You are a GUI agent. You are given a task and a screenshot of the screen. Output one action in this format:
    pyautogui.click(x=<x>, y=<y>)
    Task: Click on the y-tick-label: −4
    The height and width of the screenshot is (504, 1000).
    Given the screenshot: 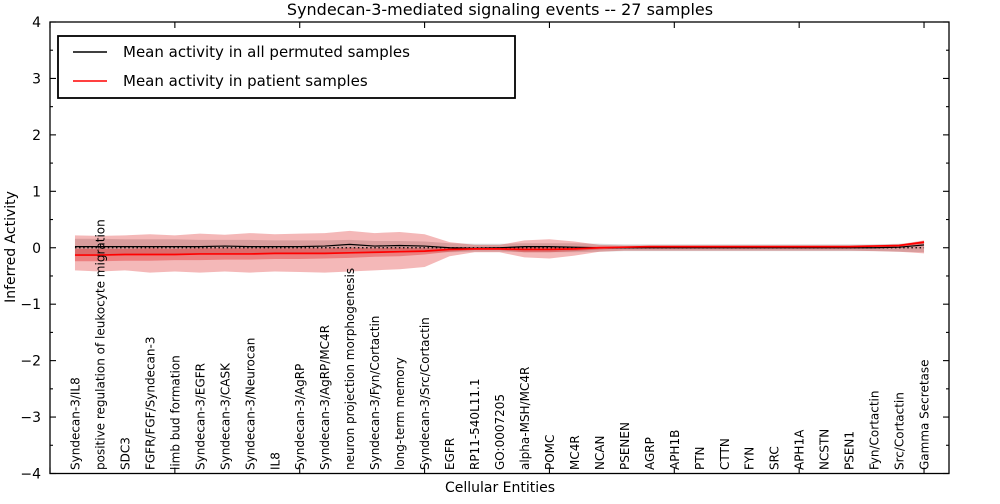 What is the action you would take?
    pyautogui.click(x=30, y=475)
    